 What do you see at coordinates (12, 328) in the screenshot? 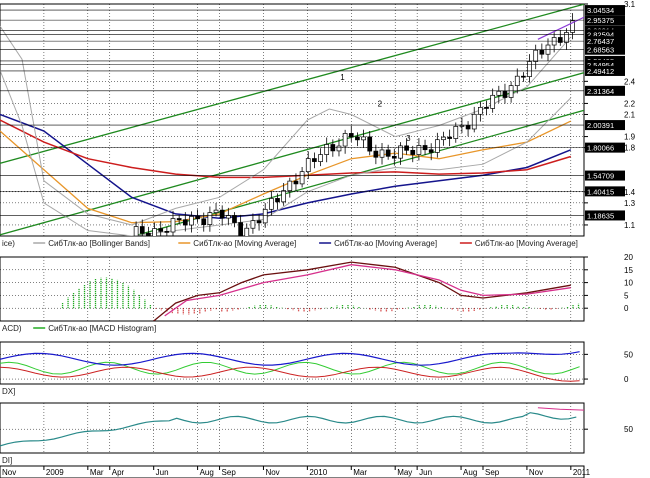
I see `legend-label: ACD)` at bounding box center [12, 328].